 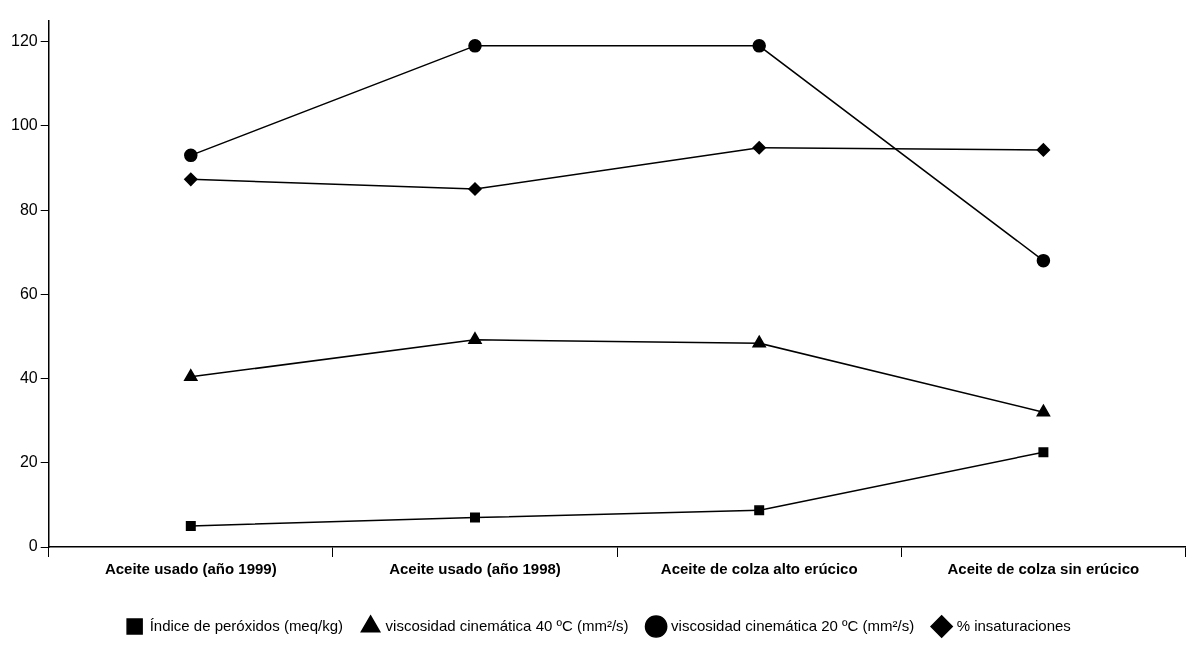 I want to click on x-tick-label: Aceite usado (año 1999), so click(x=190, y=569).